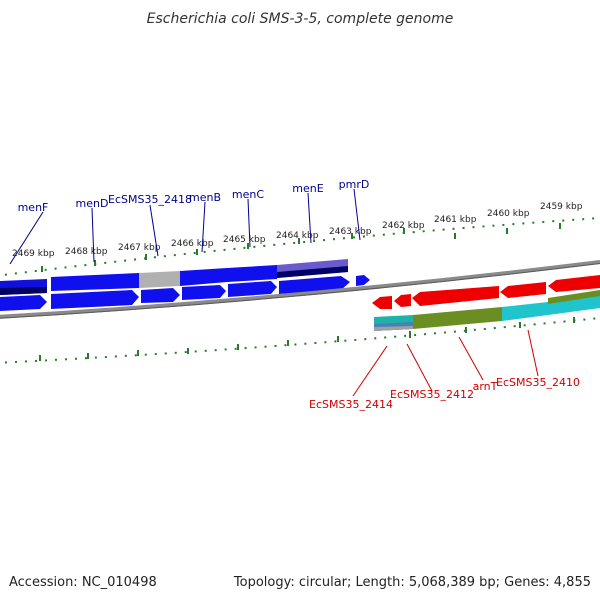  I want to click on gene-label-mend: menD, so click(92, 203).